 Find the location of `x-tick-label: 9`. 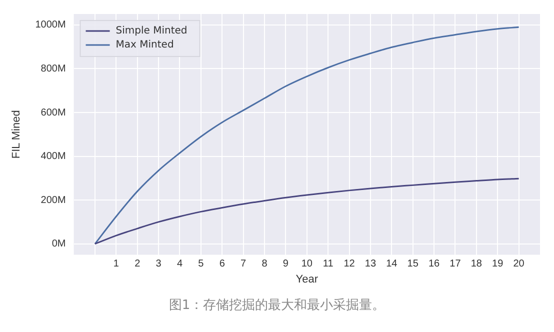

x-tick-label: 9 is located at coordinates (285, 264).